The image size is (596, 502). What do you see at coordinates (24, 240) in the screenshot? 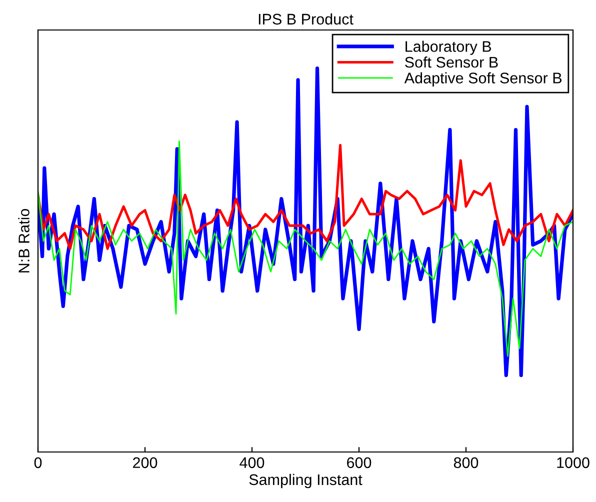
I see `y-axis-title: N:B Ratio` at bounding box center [24, 240].